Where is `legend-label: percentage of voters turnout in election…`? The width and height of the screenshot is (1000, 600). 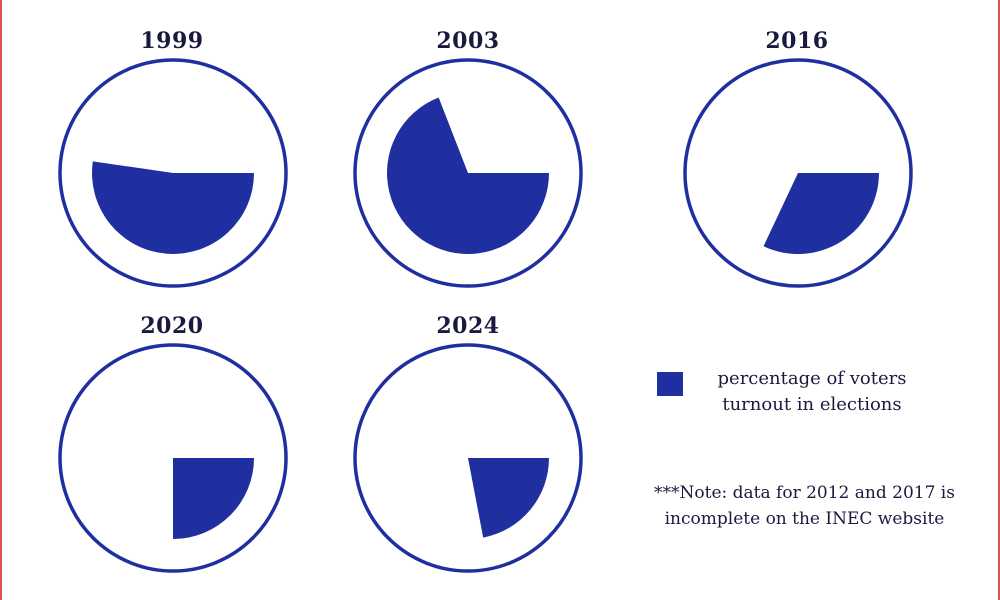
legend-label: percentage of voters turnout in election… is located at coordinates (812, 391).